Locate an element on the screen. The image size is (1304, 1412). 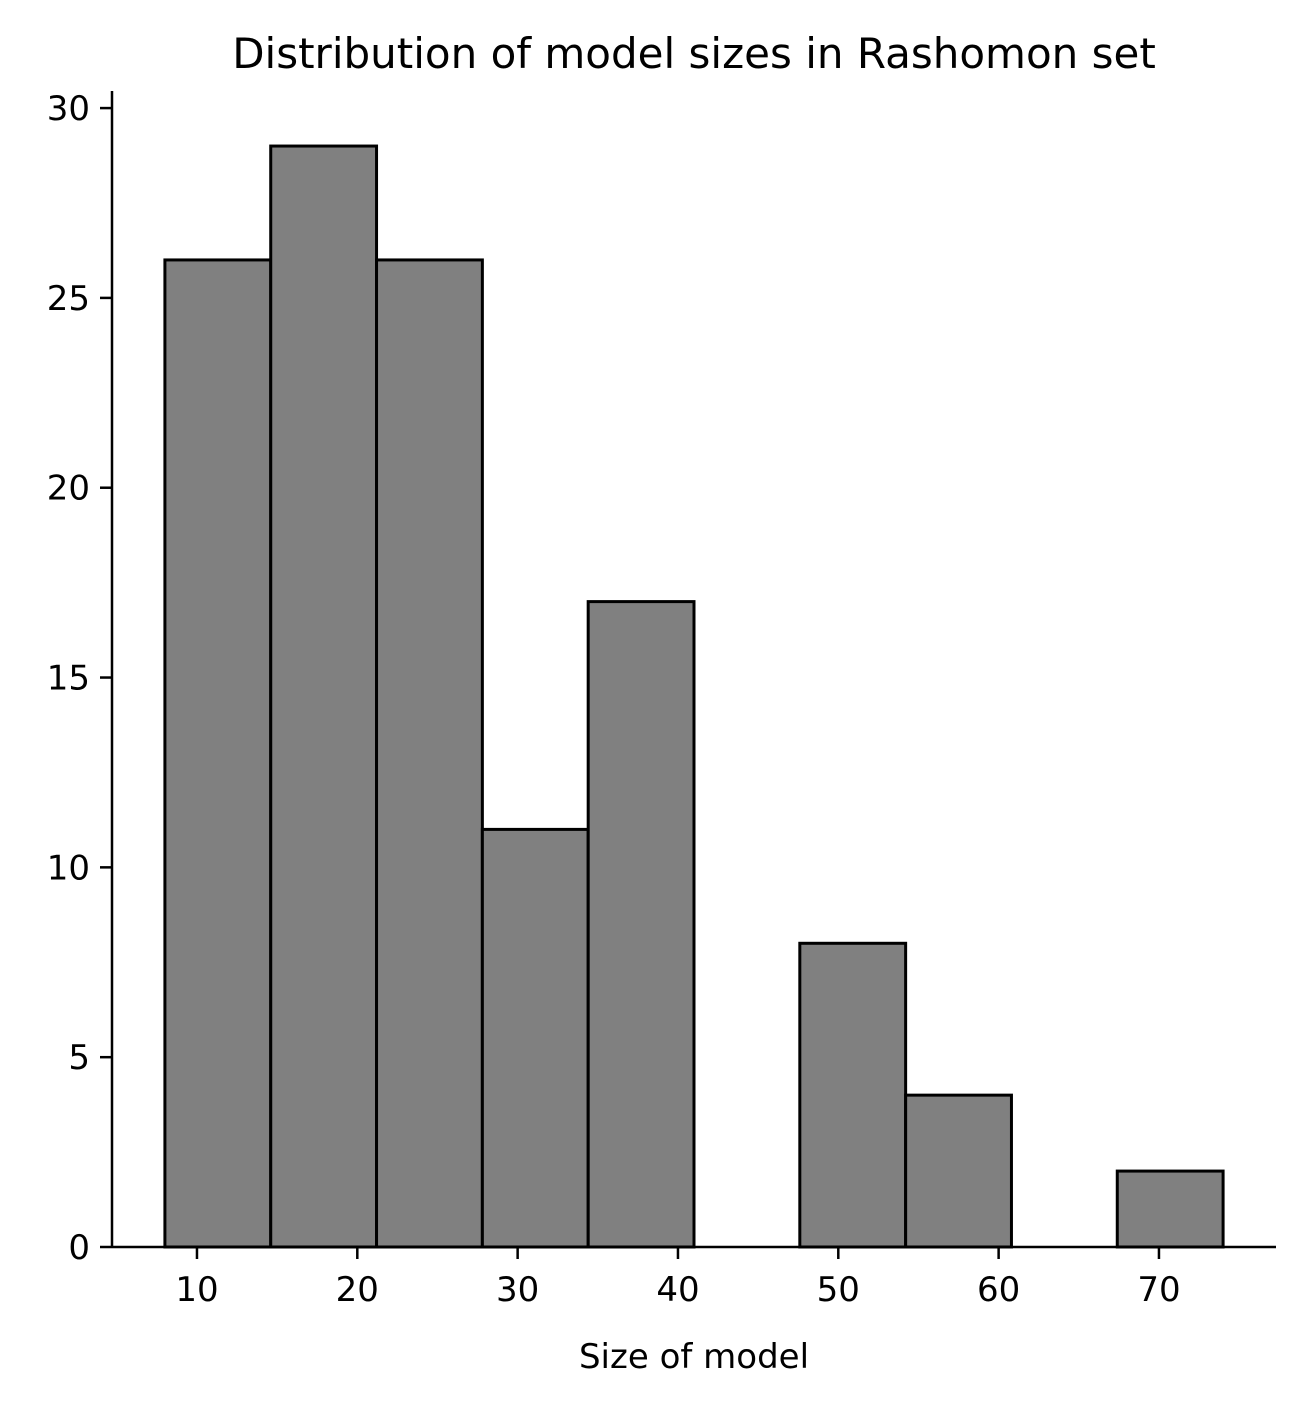
y-tick-label: 25 is located at coordinates (68, 299).